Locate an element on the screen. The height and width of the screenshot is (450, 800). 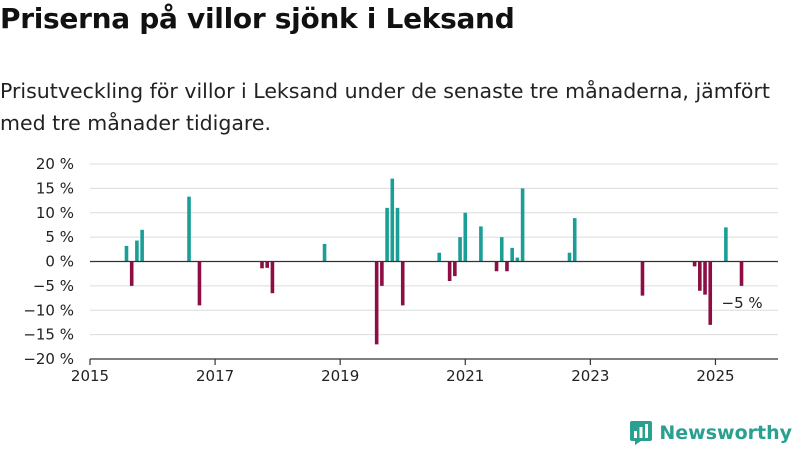
y-tick-label: −5 % is located at coordinates (53, 286).